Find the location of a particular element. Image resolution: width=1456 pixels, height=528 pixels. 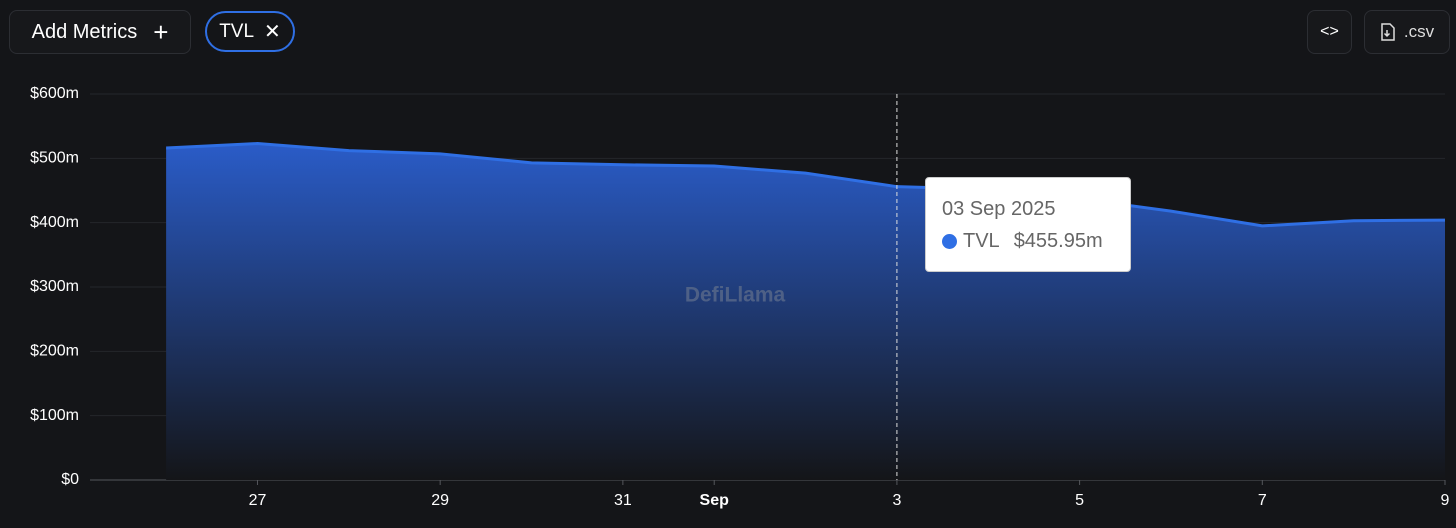

x-tick-label: 29 is located at coordinates (440, 500).